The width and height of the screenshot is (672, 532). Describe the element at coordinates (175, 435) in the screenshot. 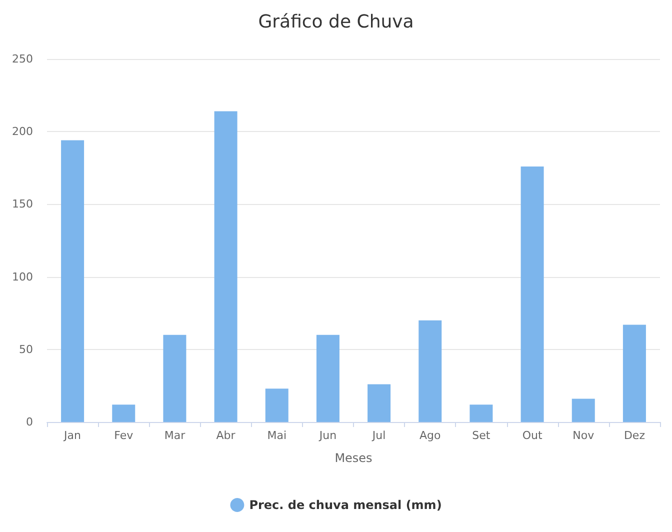

I see `x-tick-label: Mar` at that location.